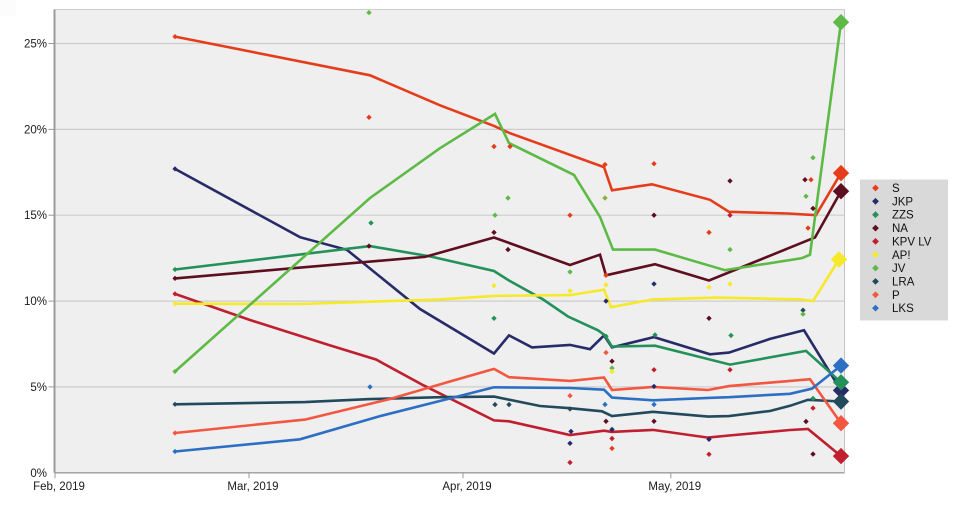 The image size is (960, 508). I want to click on svg-text: JKP, so click(902, 202).